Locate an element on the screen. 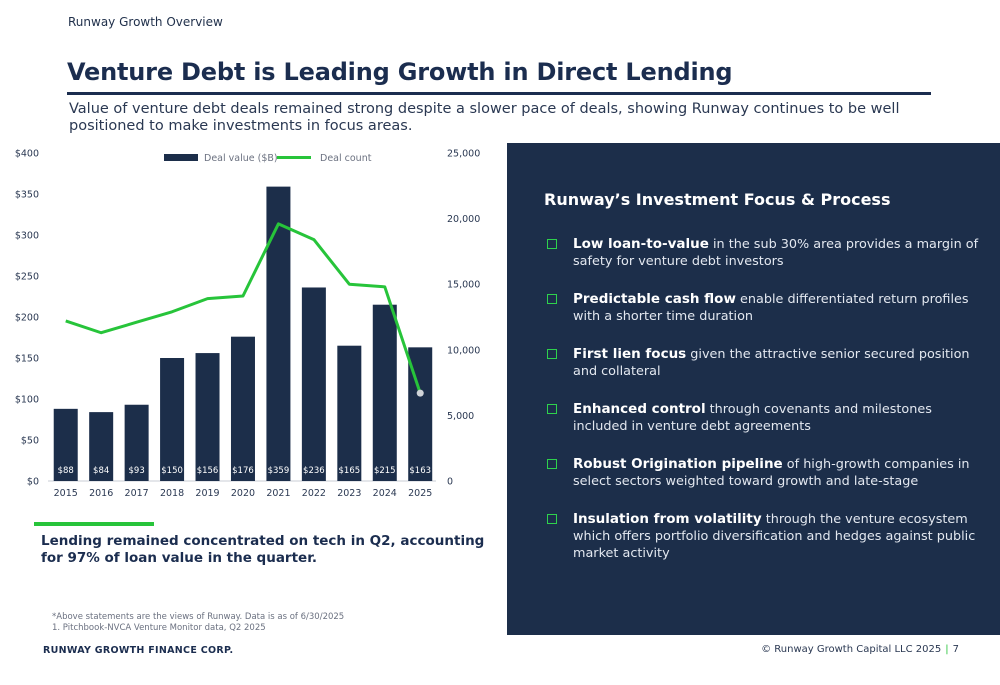 The height and width of the screenshot is (685, 1000). y-left-tick-label: $0 is located at coordinates (33, 482).